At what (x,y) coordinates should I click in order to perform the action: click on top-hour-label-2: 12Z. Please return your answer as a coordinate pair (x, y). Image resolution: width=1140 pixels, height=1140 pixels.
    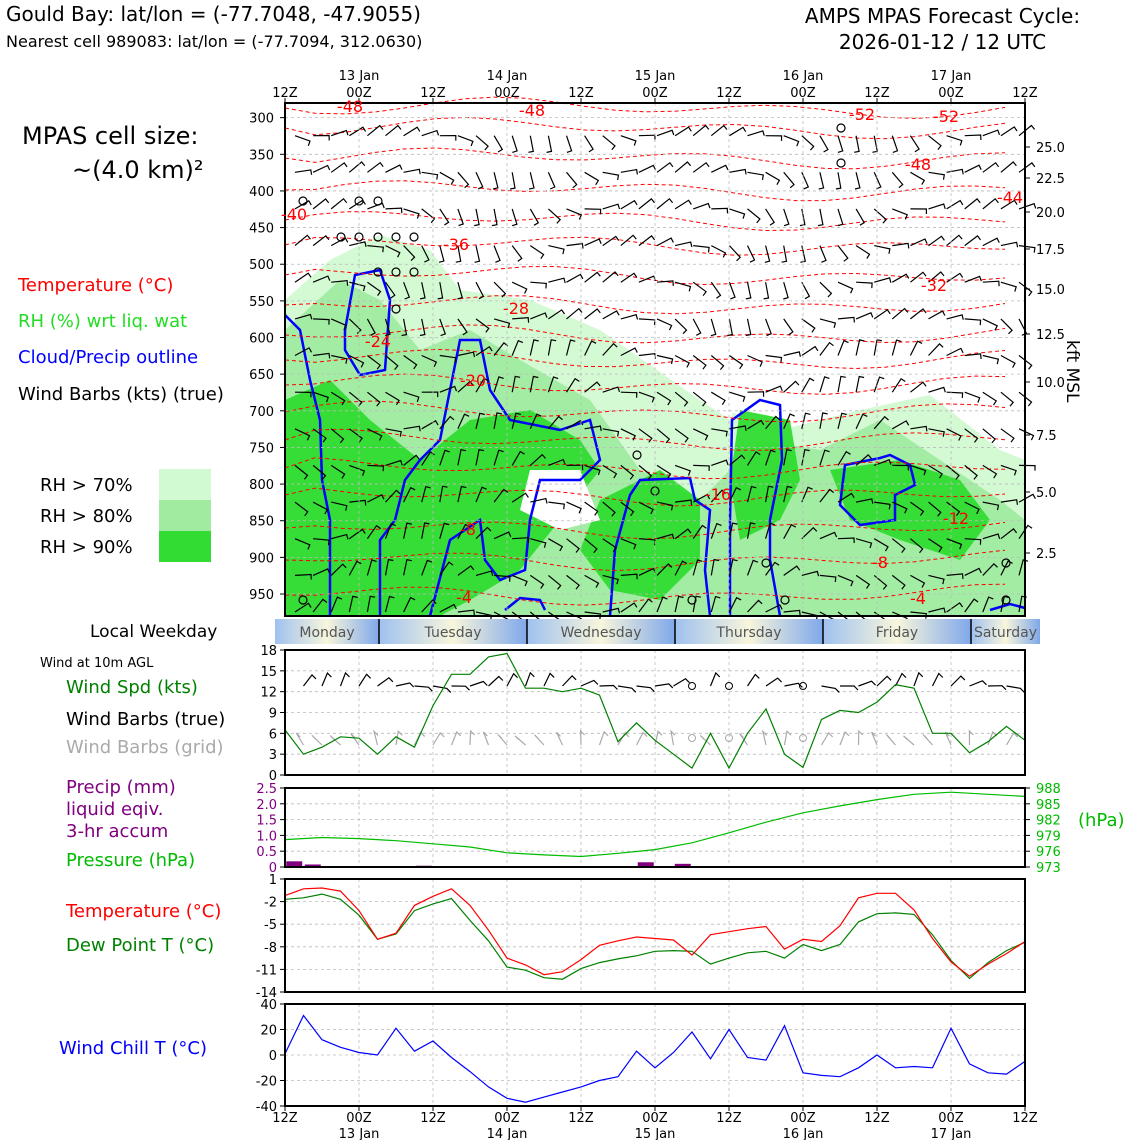
    Looking at the image, I should click on (433, 93).